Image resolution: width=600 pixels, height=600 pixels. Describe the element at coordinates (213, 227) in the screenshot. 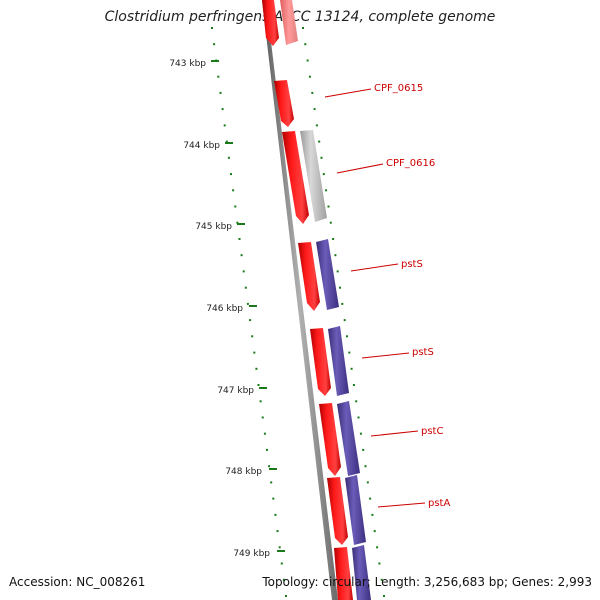

I see `tick-label: 745 kbp` at that location.